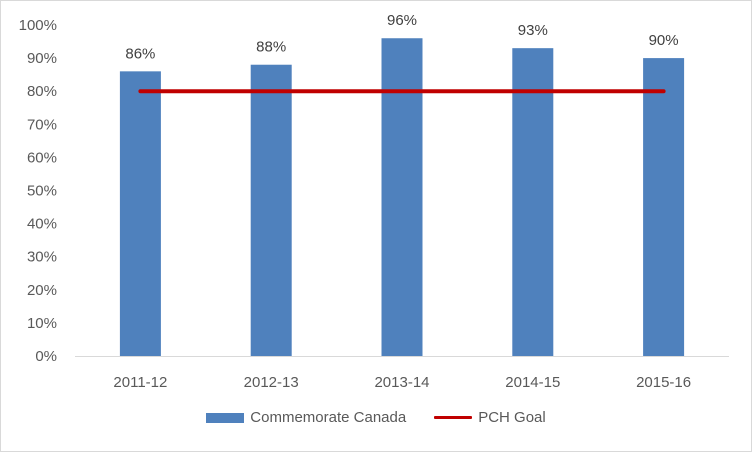 The width and height of the screenshot is (752, 452). I want to click on x-tick-label: 2014-15, so click(532, 382).